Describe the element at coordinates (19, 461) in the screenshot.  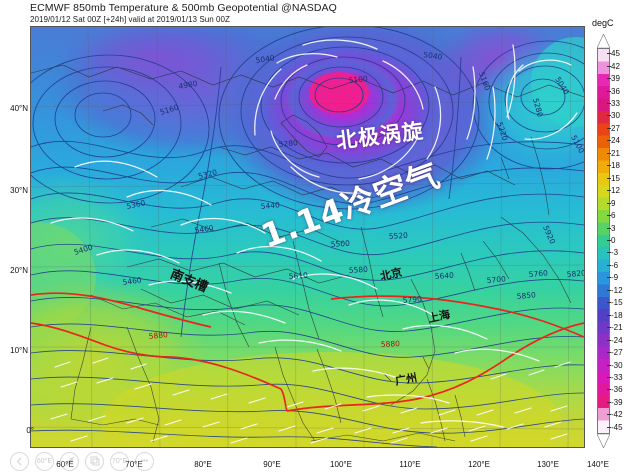
I see `back-icon` at that location.